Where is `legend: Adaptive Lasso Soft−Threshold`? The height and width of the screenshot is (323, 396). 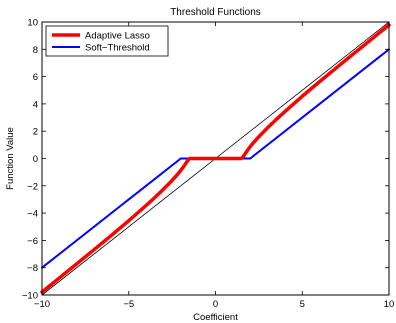 legend: Adaptive Lasso Soft−Threshold is located at coordinates (107, 41).